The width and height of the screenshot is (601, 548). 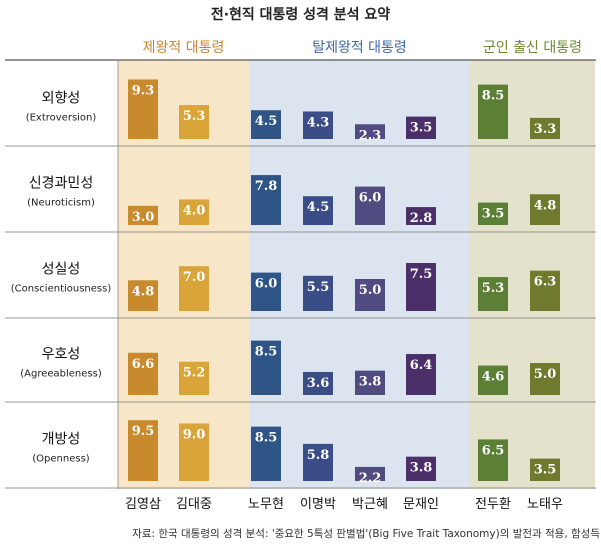 I want to click on data-label: 7.8, so click(x=266, y=186).